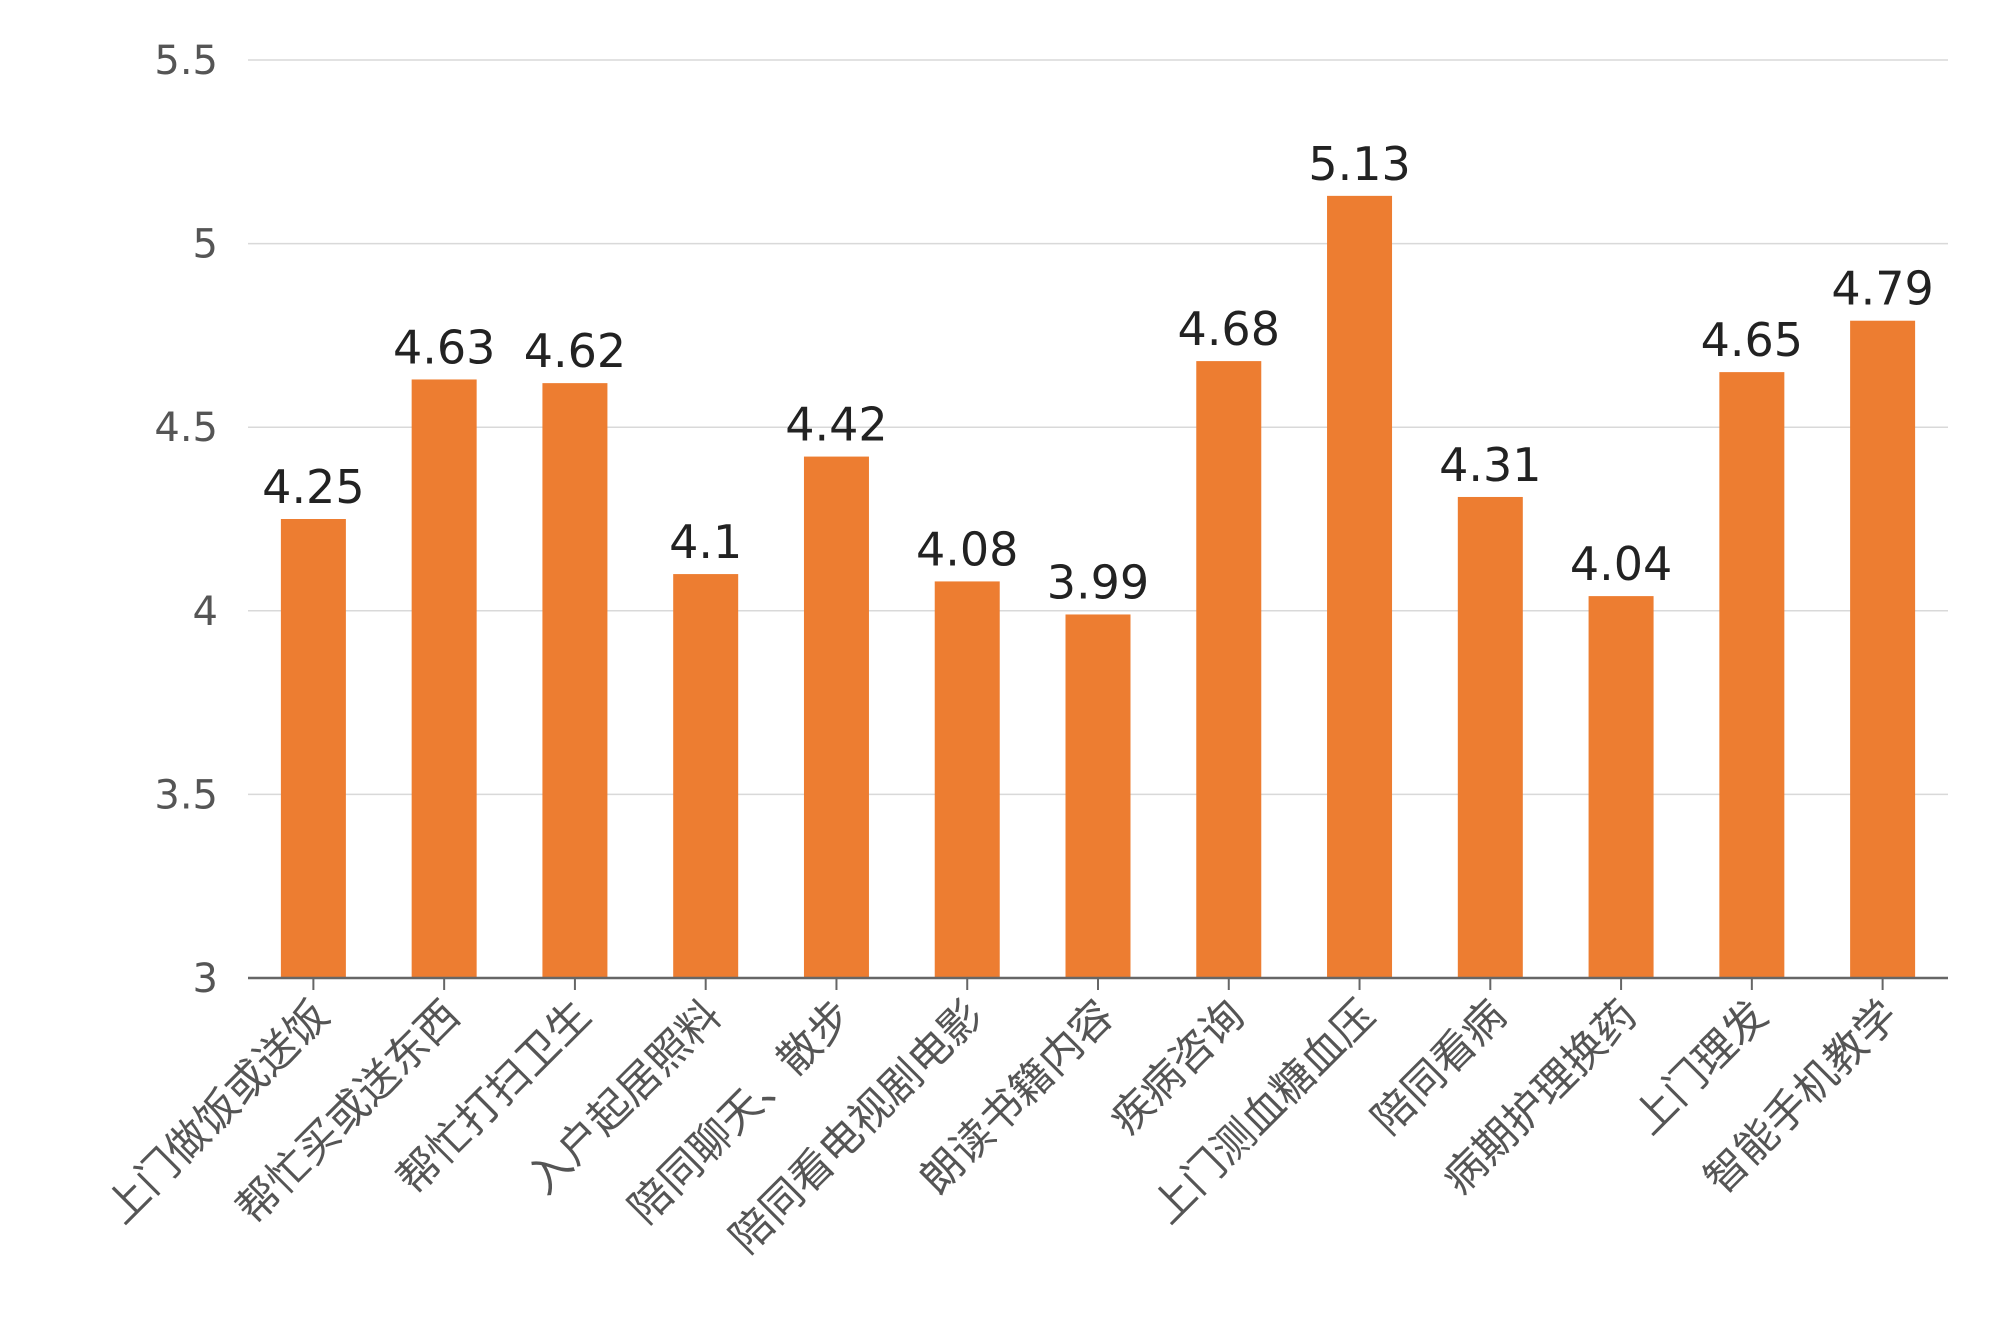 The width and height of the screenshot is (2000, 1333). Describe the element at coordinates (1098, 582) in the screenshot. I see `data-label: 3.99` at that location.